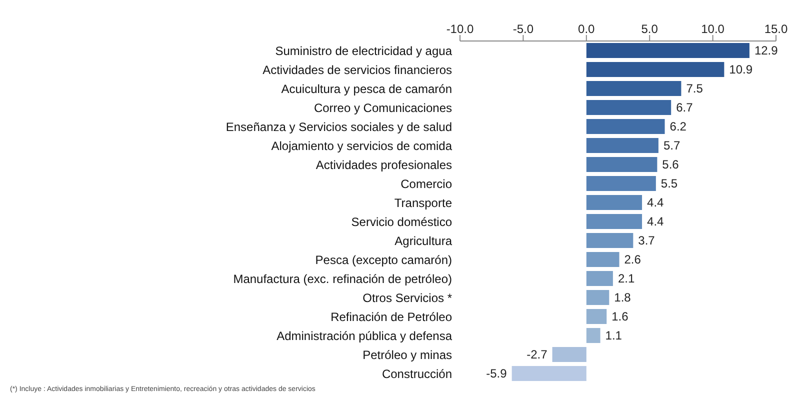 The width and height of the screenshot is (799, 406). I want to click on data-label: -2.7, so click(537, 355).